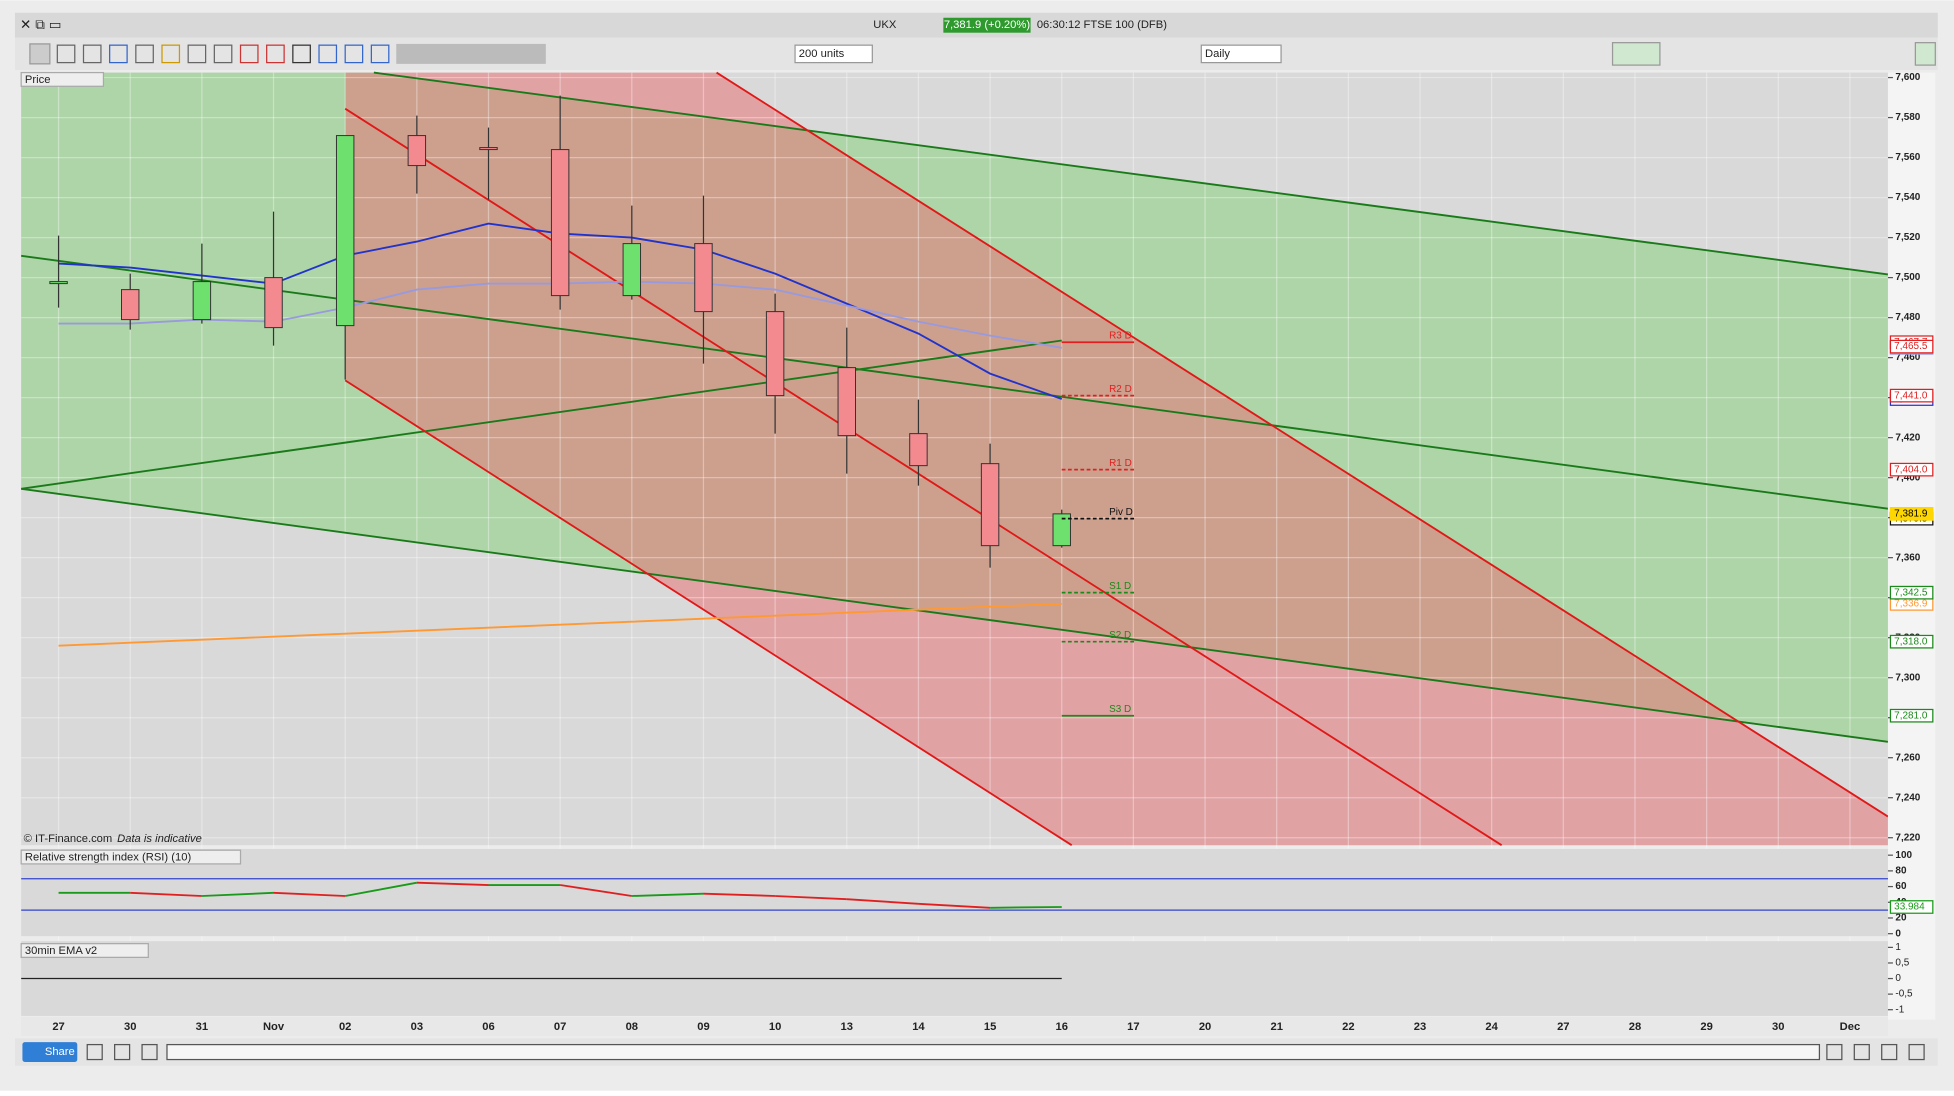 The image size is (1954, 1096). I want to click on rsi-badge, so click(1911, 907).